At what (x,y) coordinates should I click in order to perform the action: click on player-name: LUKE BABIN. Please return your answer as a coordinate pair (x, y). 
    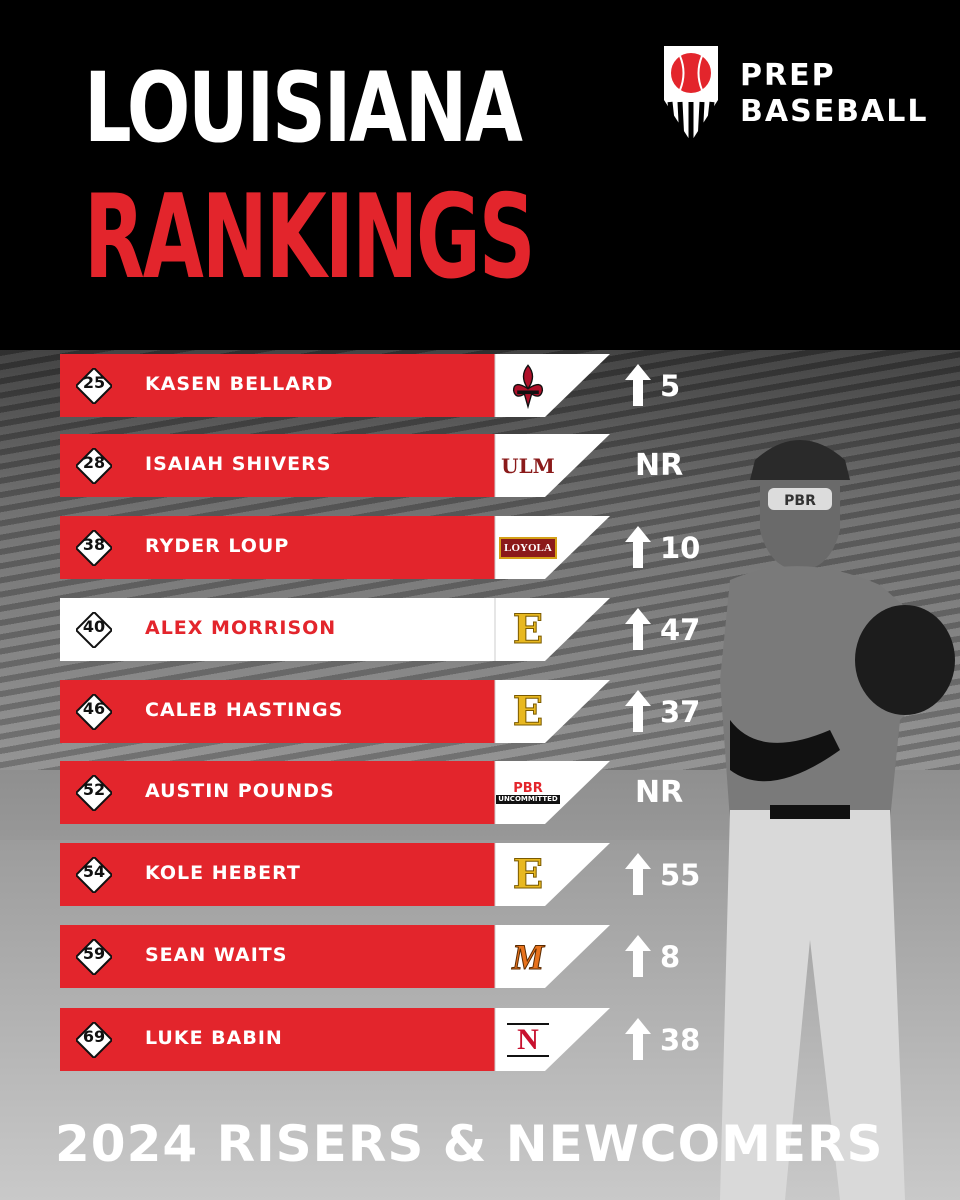
    Looking at the image, I should click on (214, 1038).